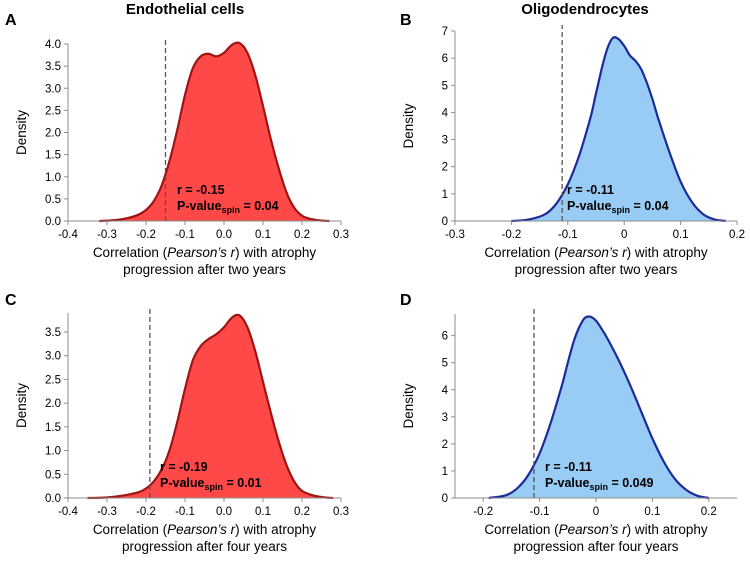 Image resolution: width=750 pixels, height=561 pixels. What do you see at coordinates (184, 467) in the screenshot?
I see `stat-r: r = -0.19` at bounding box center [184, 467].